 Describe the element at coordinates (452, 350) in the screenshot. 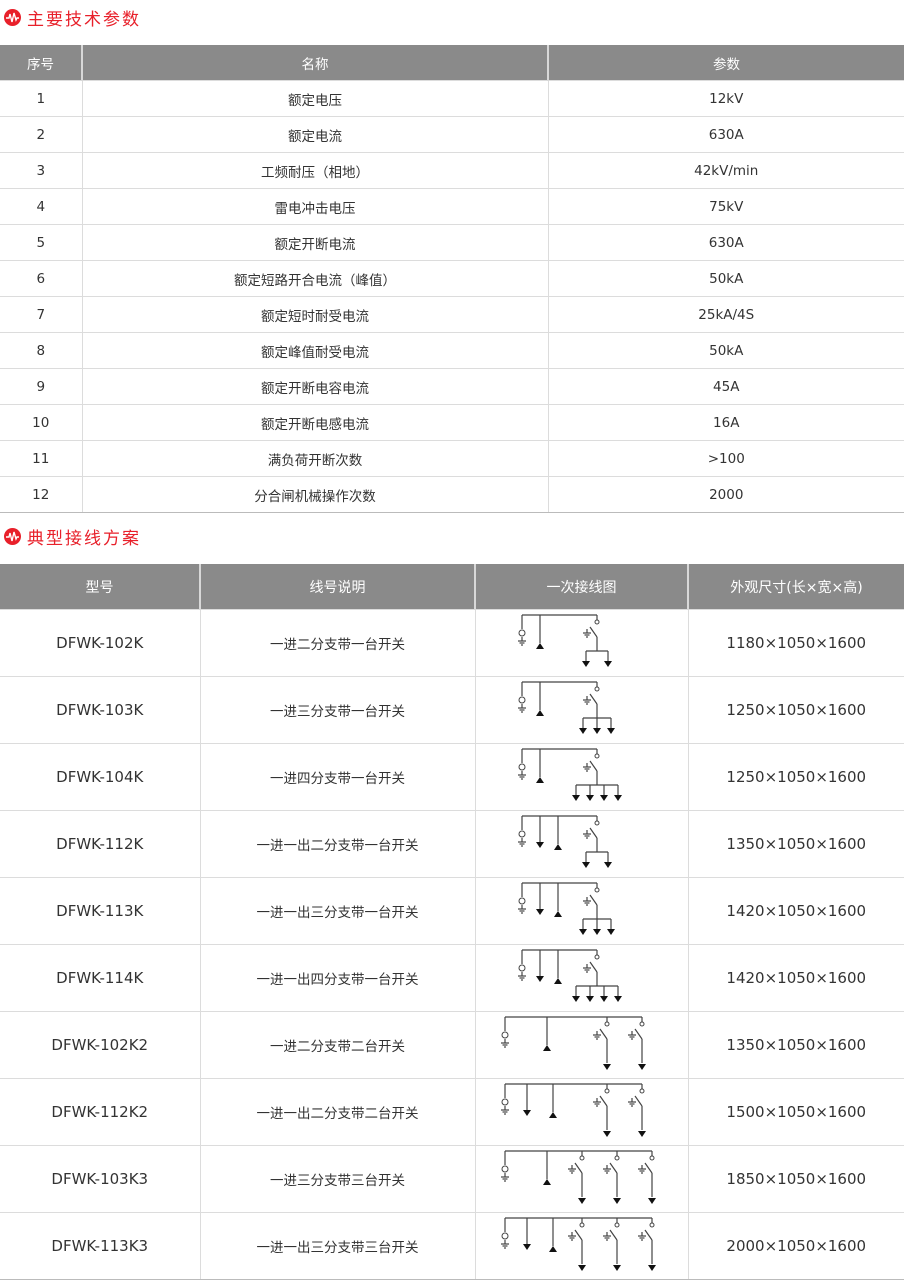

I see `param-row: 8 额定峰值耐受电流 50kA` at that location.